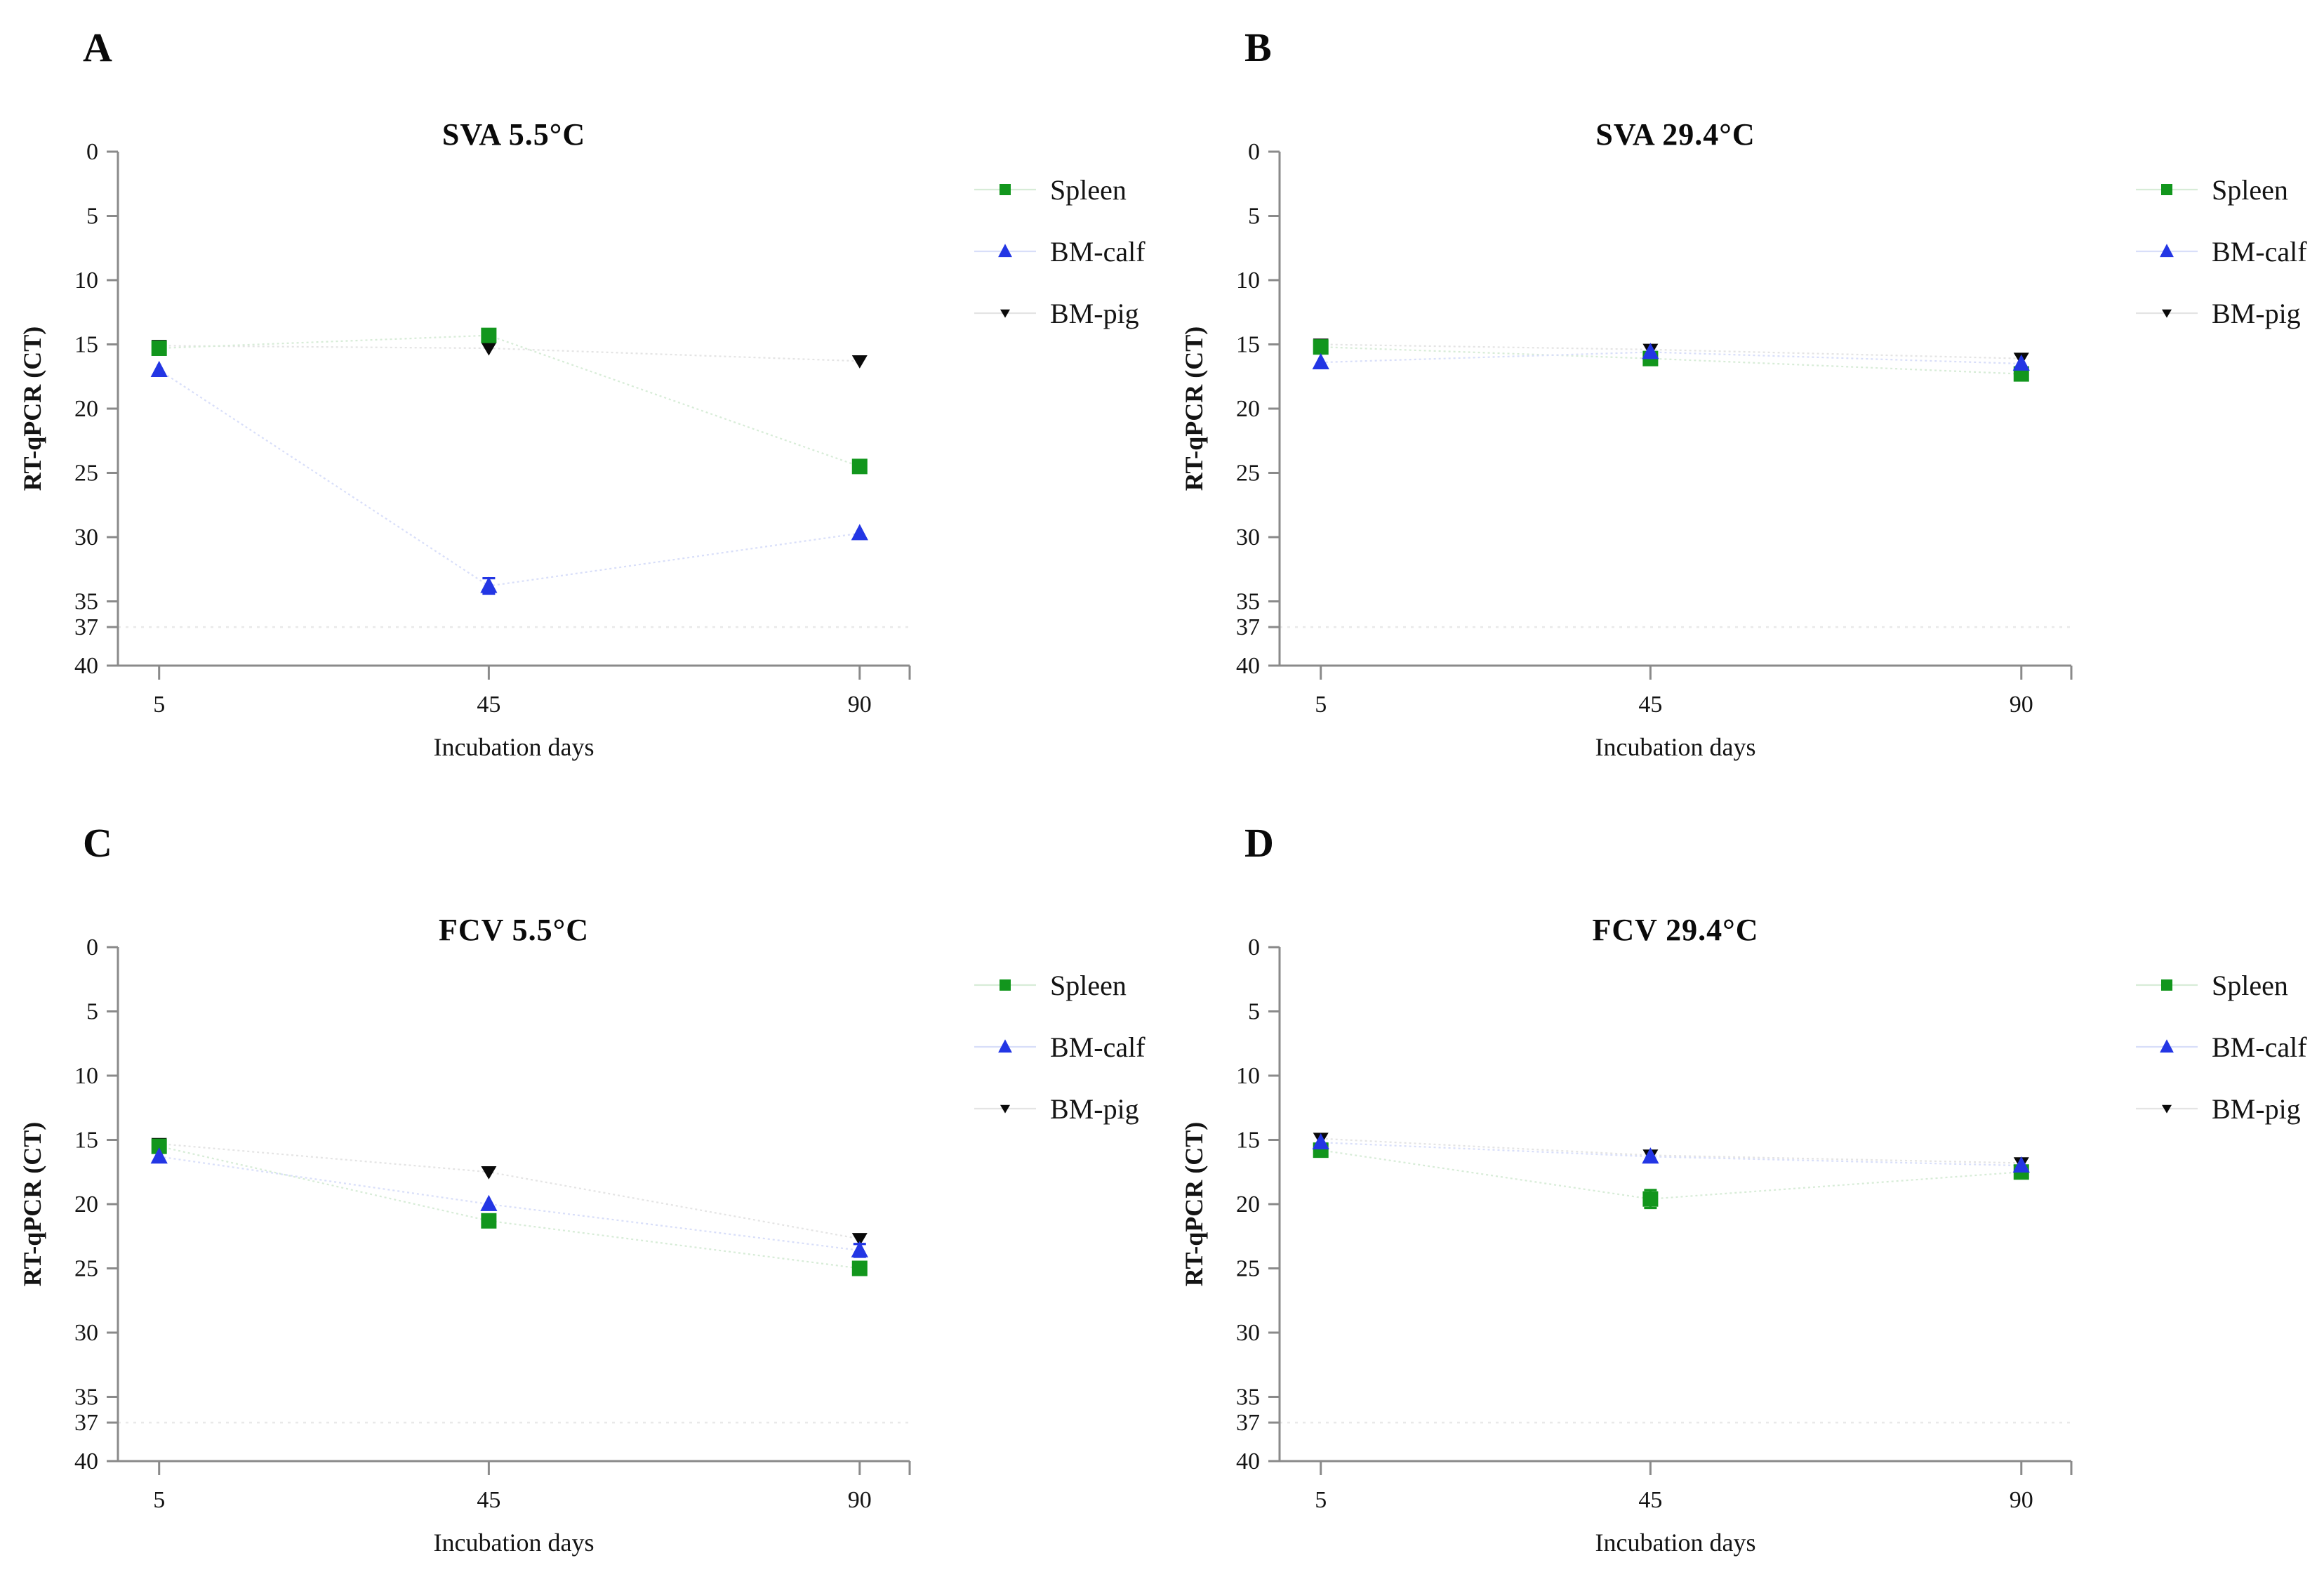 This screenshot has width=2324, height=1591. Describe the element at coordinates (1675, 930) in the screenshot. I see `panel-title: FCV 29.4°C` at that location.